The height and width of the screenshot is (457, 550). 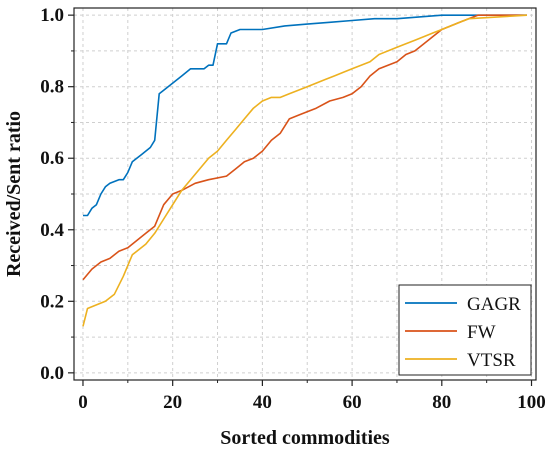 What do you see at coordinates (441, 402) in the screenshot?
I see `x-tick-label: 80` at bounding box center [441, 402].